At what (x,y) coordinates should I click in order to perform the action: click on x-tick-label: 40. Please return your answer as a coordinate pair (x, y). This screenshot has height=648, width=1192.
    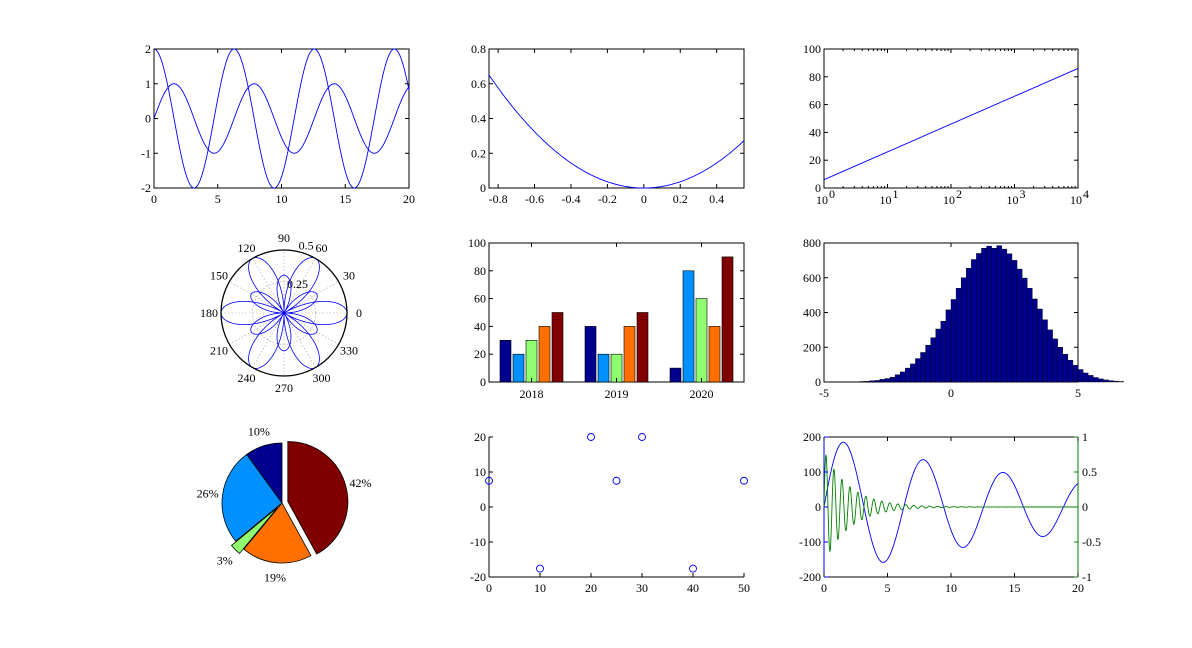
    Looking at the image, I should click on (693, 588).